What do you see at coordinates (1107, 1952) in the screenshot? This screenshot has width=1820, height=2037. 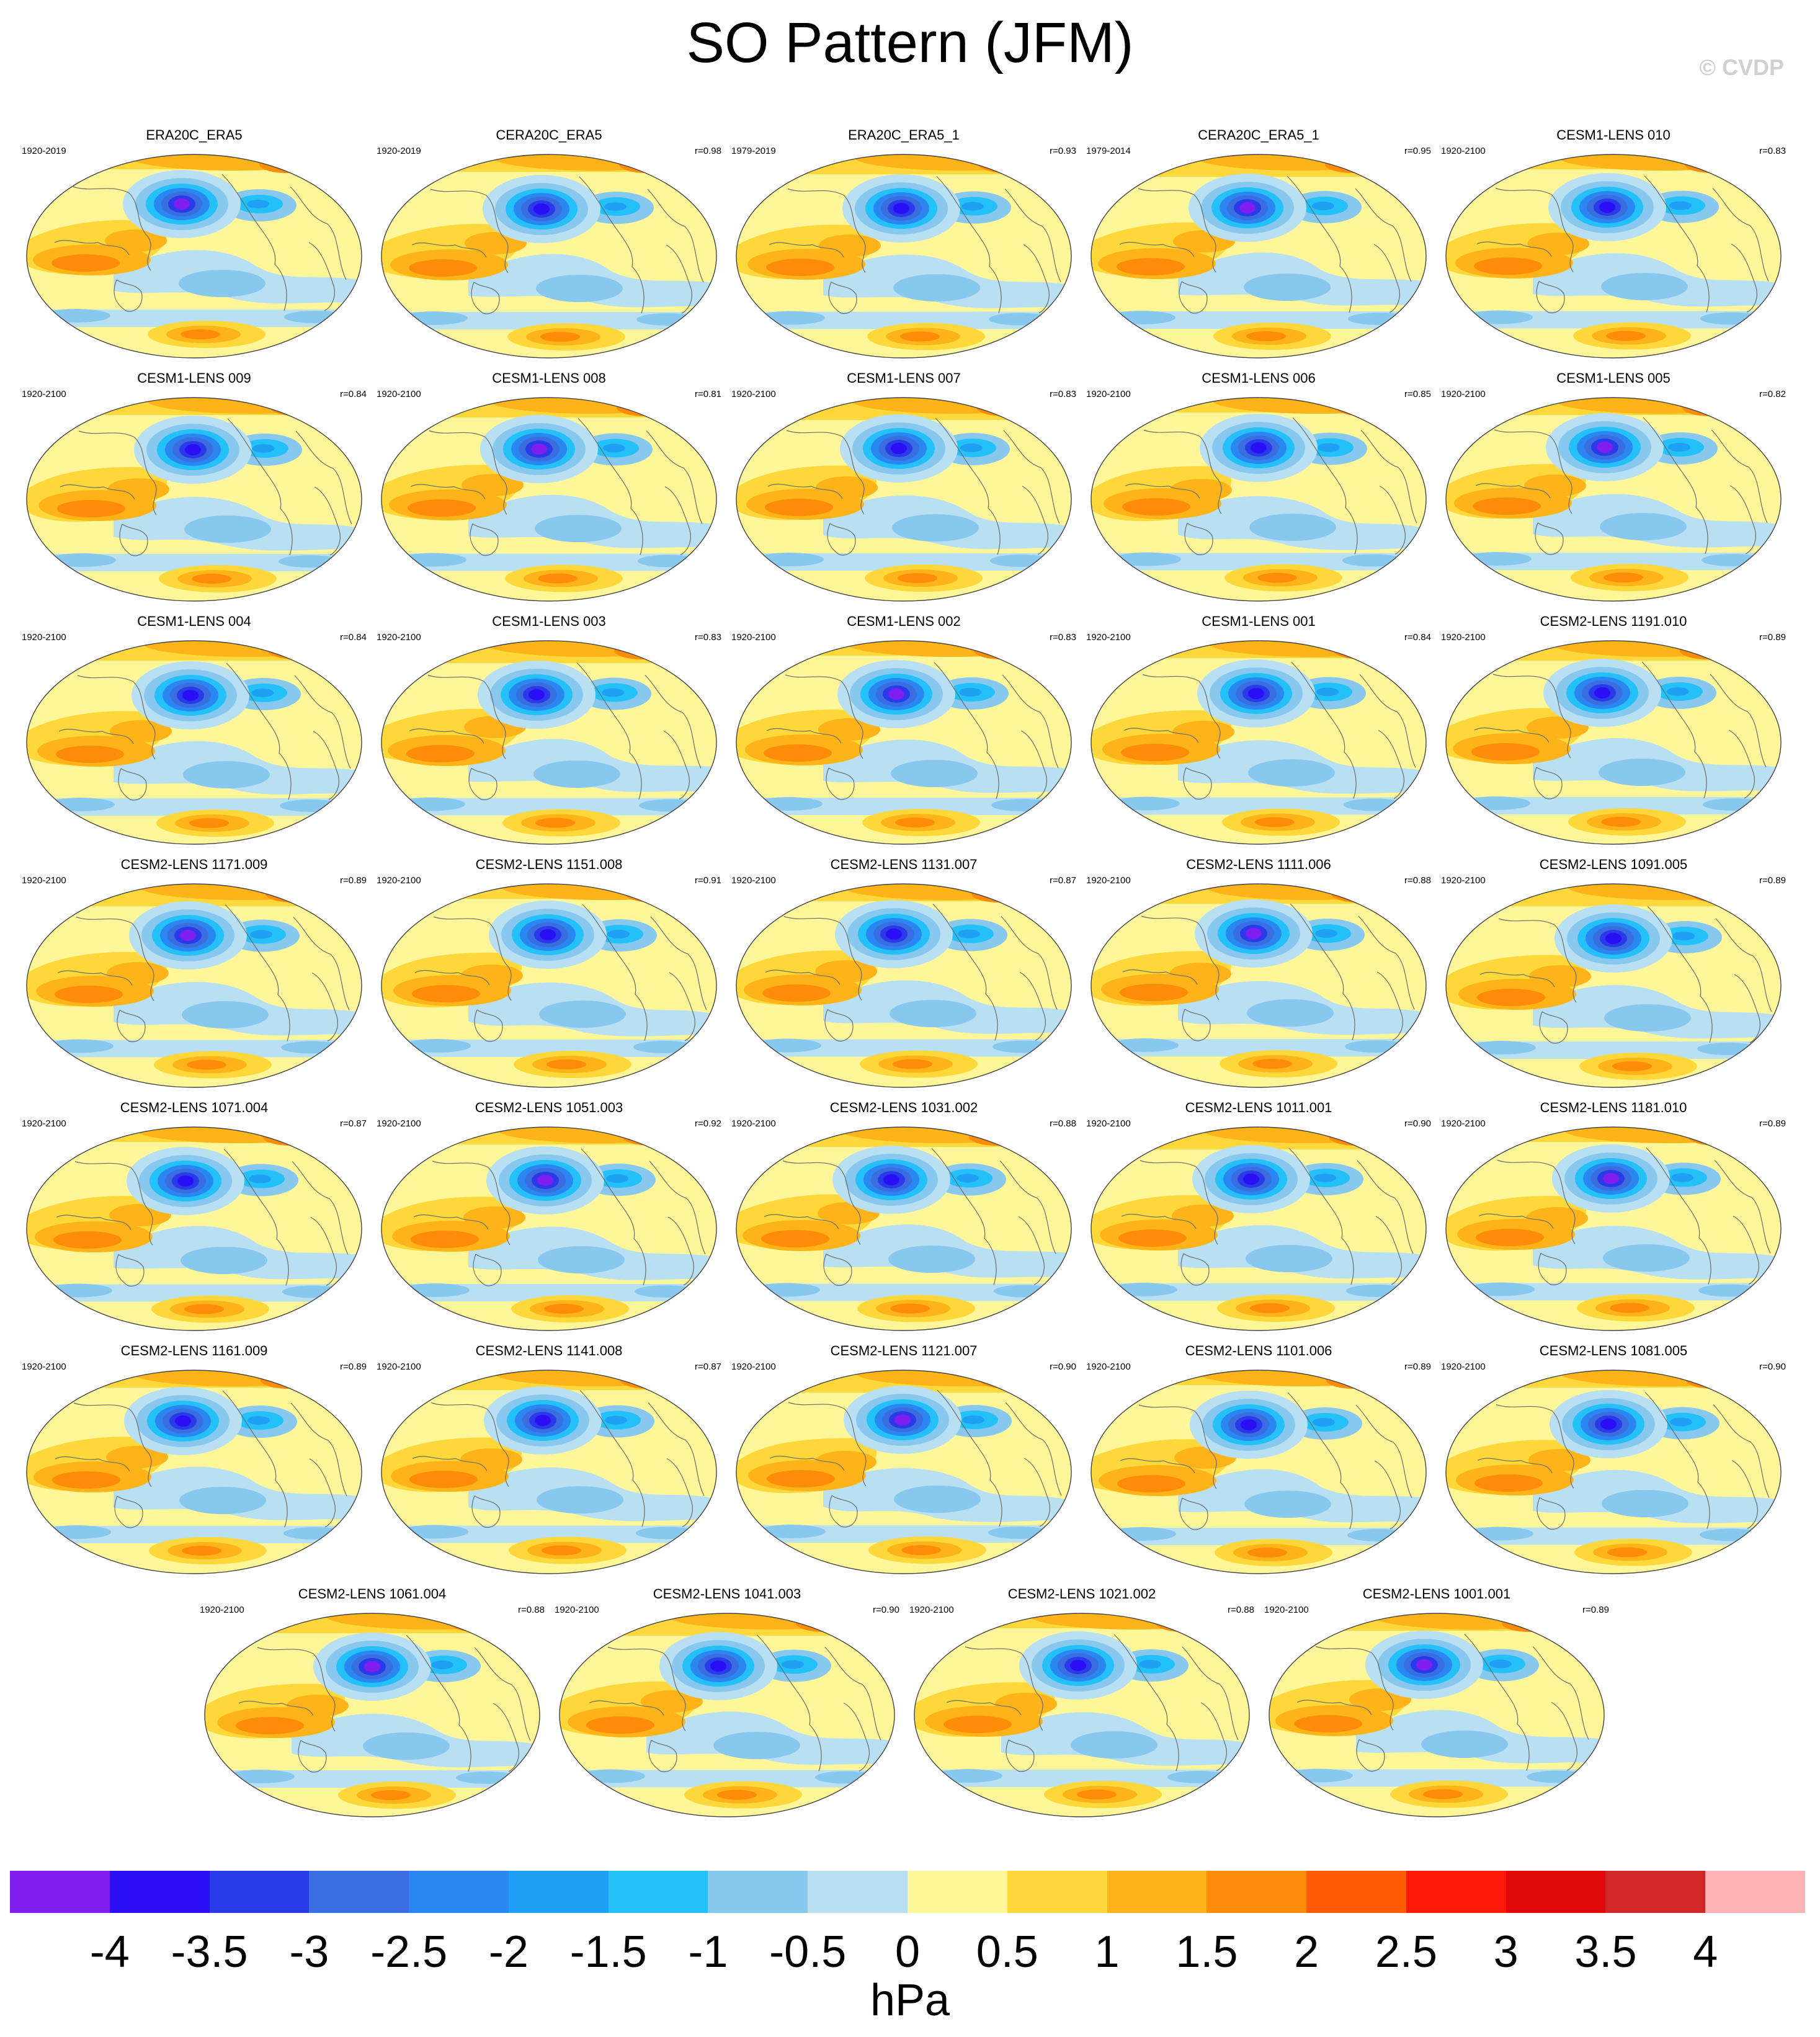 I see `colorbar-tick-label: 1` at bounding box center [1107, 1952].